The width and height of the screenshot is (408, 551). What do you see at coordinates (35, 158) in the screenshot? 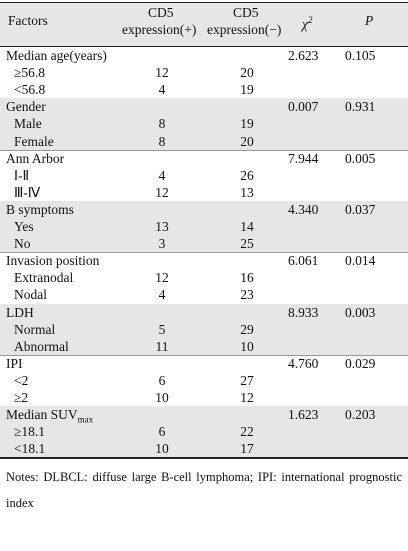
I see `group-title: Ann Arbor` at bounding box center [35, 158].